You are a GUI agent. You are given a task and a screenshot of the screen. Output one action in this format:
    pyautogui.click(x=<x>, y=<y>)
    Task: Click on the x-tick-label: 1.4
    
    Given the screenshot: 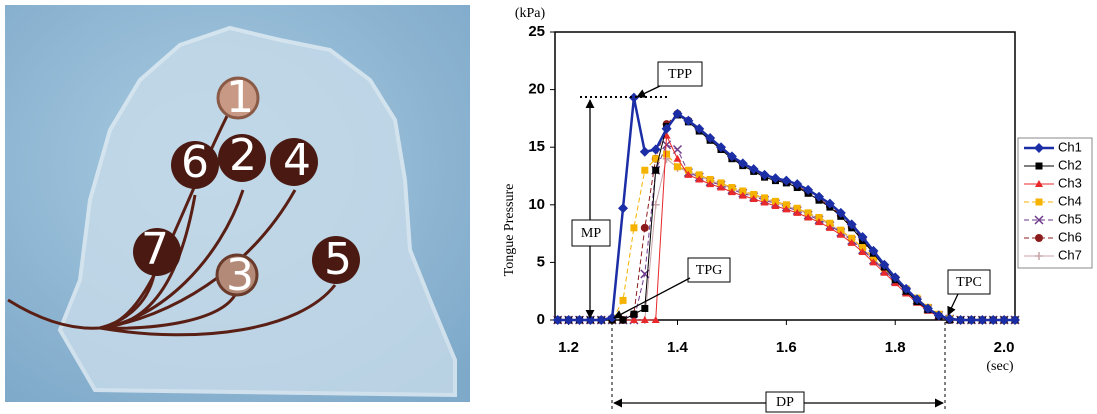 What is the action you would take?
    pyautogui.click(x=678, y=347)
    